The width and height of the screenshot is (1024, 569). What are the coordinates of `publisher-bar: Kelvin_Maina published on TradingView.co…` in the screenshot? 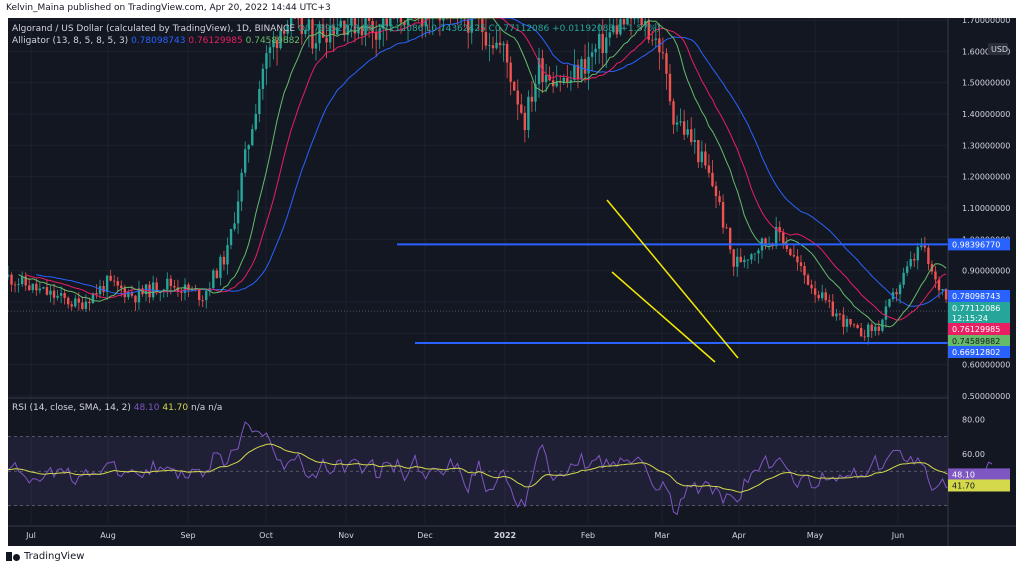 It's located at (512, 9).